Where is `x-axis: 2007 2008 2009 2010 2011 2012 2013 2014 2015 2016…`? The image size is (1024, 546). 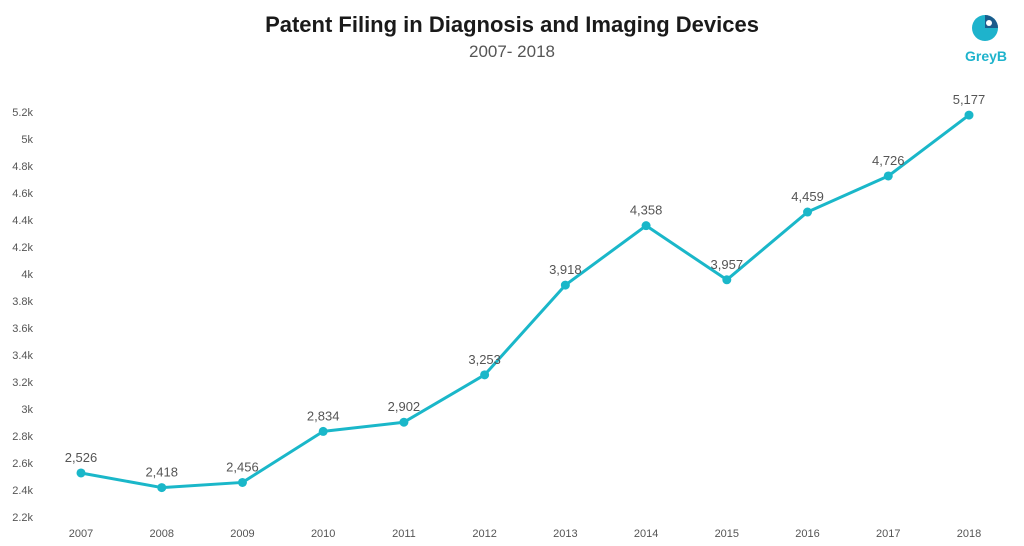 x-axis: 2007 2008 2009 2010 2011 2012 2013 2014 2015 2016… is located at coordinates (525, 534).